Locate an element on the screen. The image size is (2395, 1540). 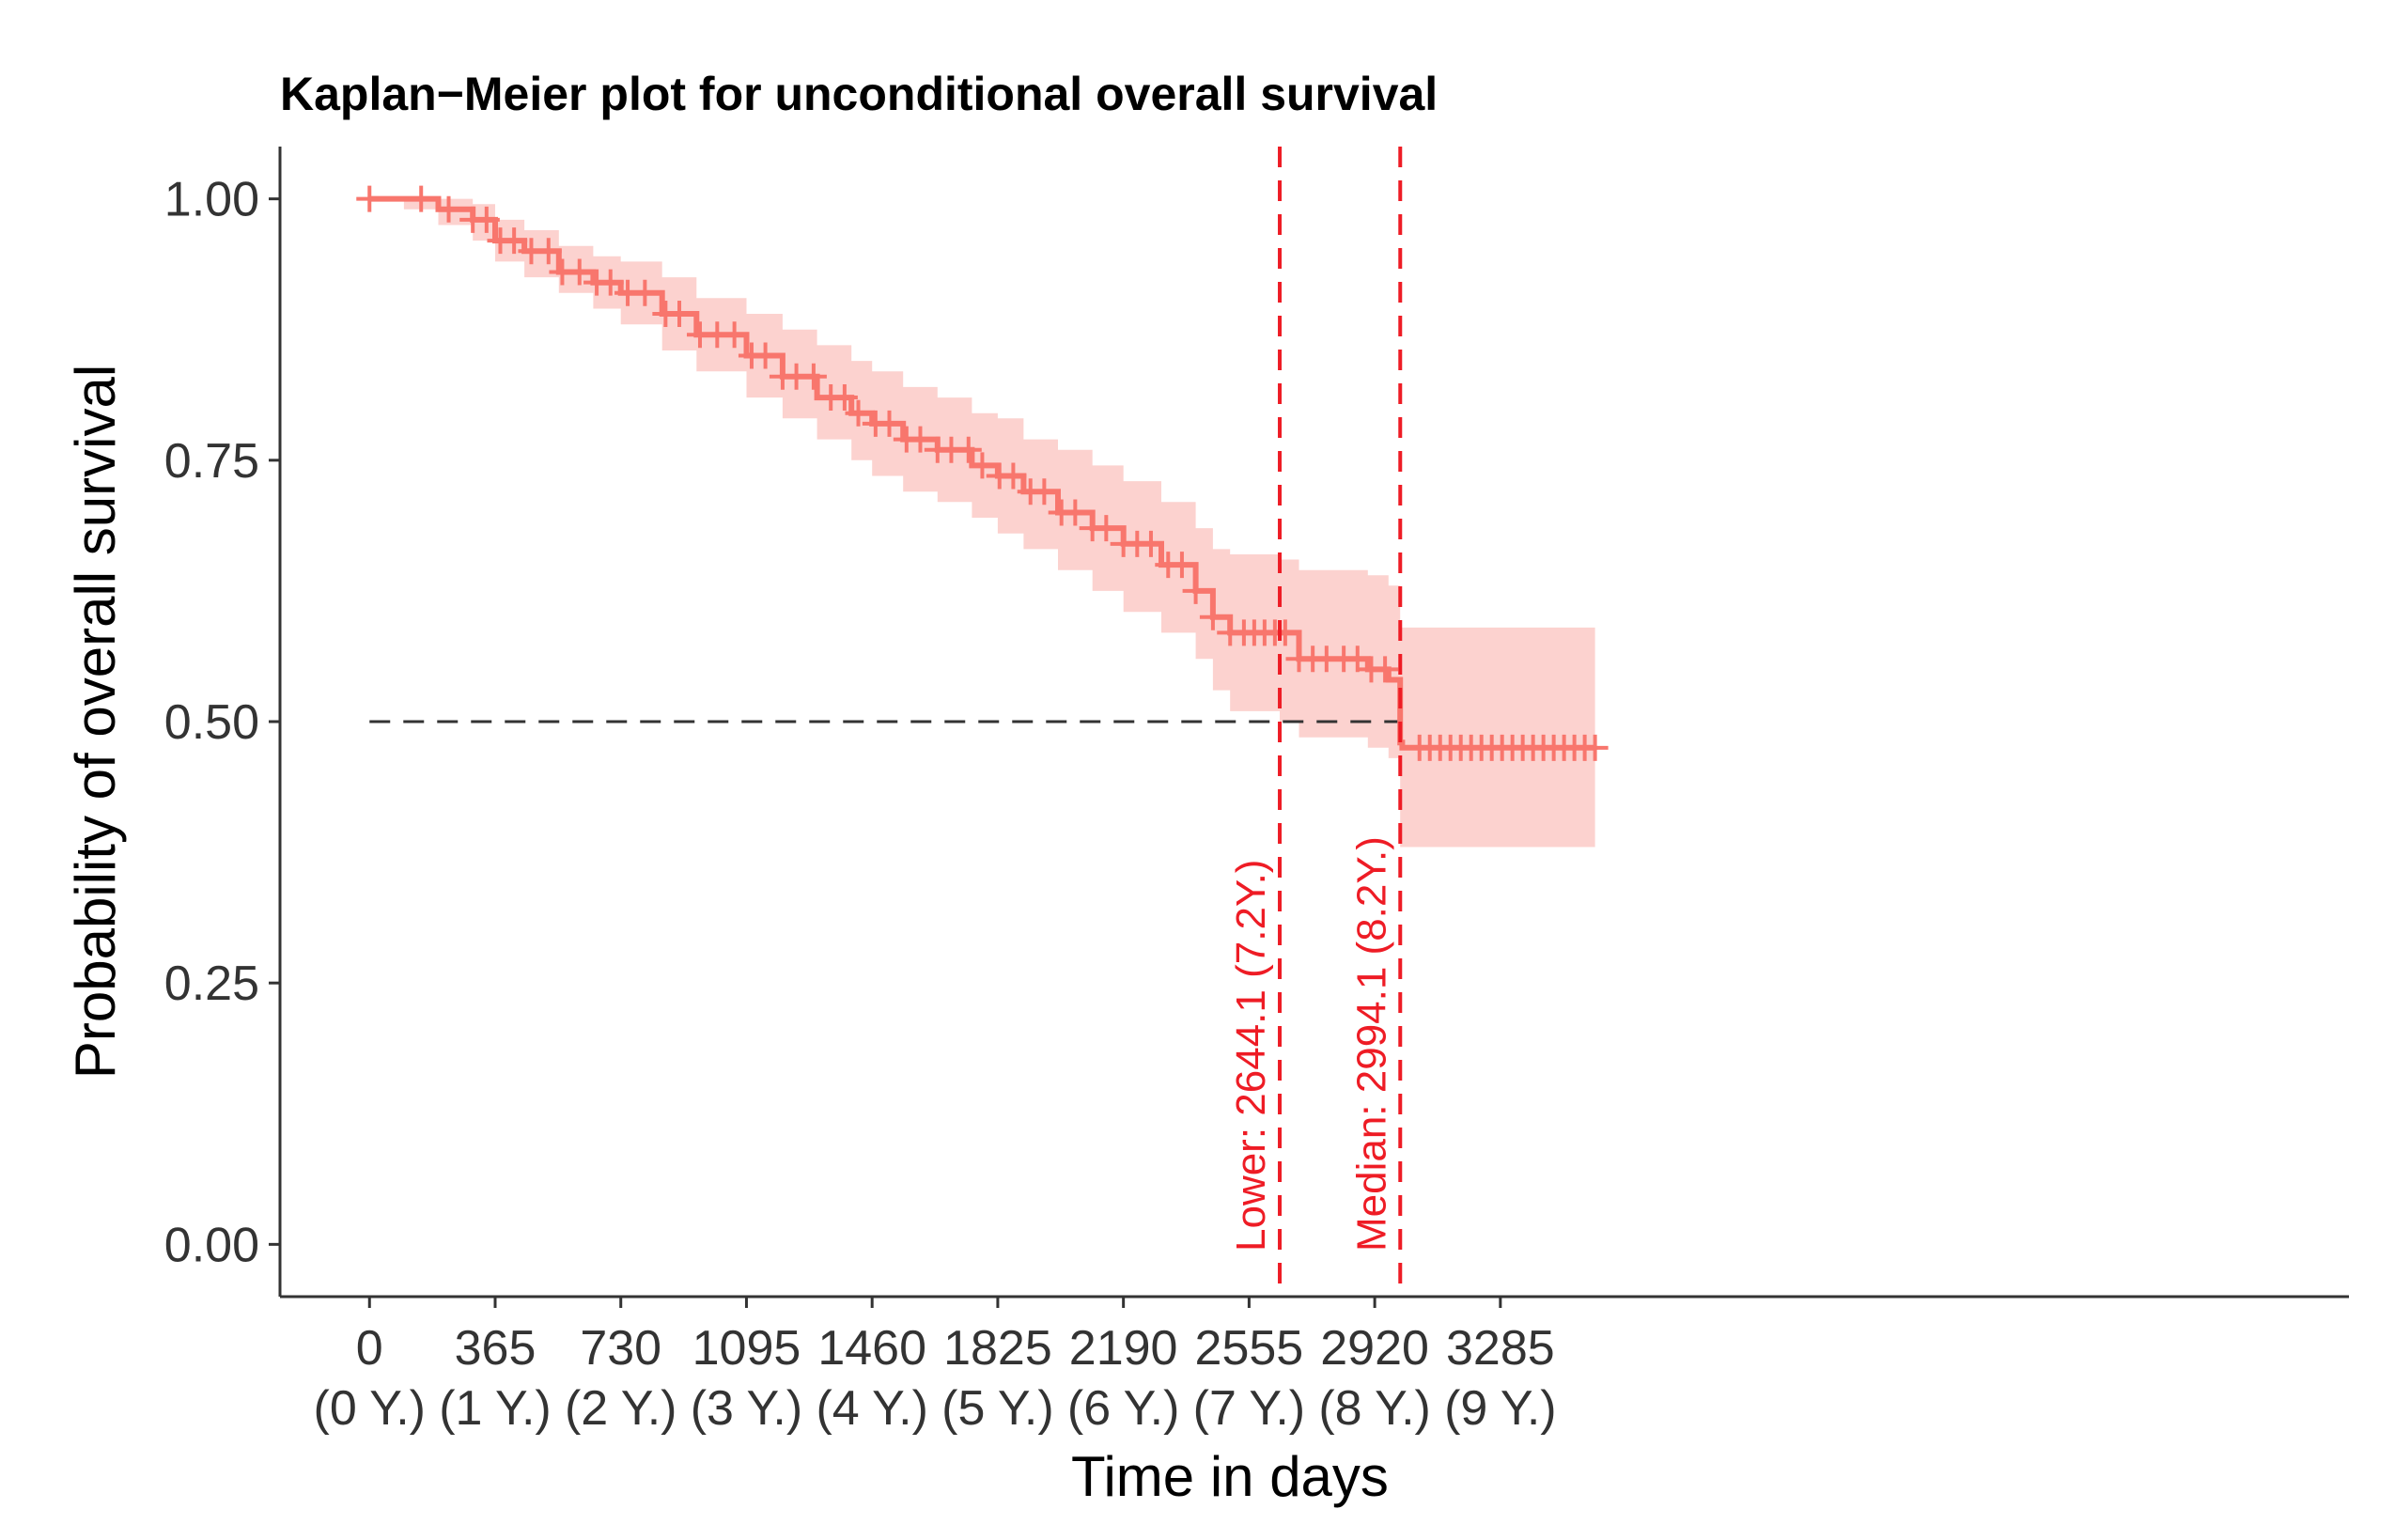
x-tick-sublabel: (7 Y.) is located at coordinates (1249, 1408).